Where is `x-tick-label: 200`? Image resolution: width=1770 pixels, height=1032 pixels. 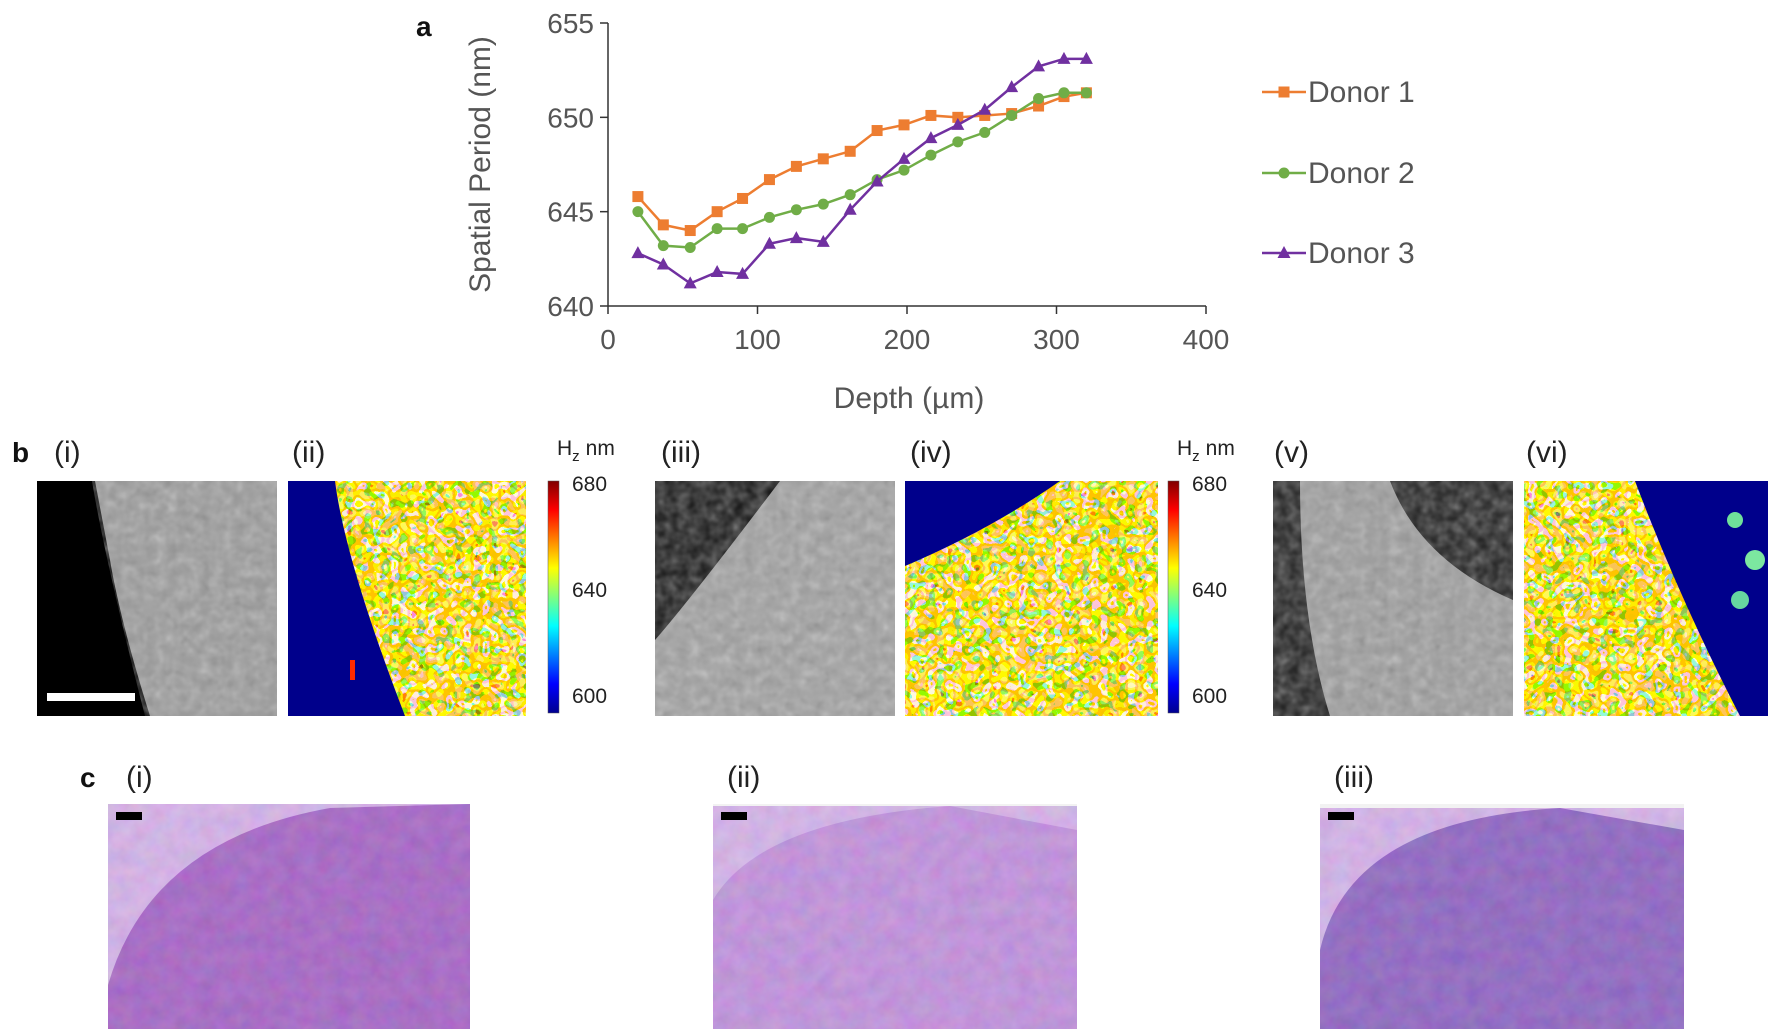
x-tick-label: 200 is located at coordinates (907, 339).